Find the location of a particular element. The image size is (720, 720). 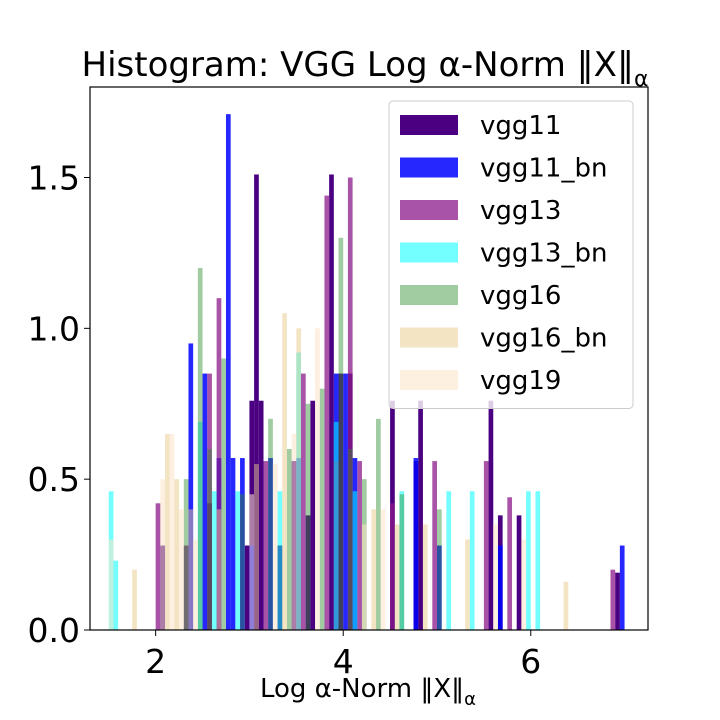

legend-swatch-vgg16_bn is located at coordinates (429, 337).